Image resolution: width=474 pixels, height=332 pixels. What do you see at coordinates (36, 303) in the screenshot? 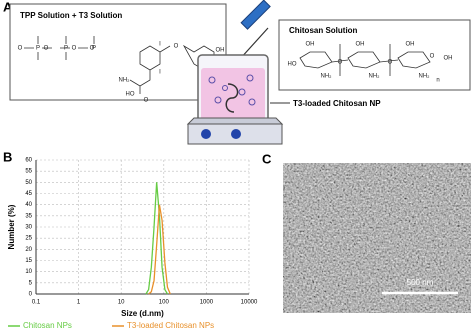
I see `x-tick-label: 0.1` at bounding box center [36, 303].